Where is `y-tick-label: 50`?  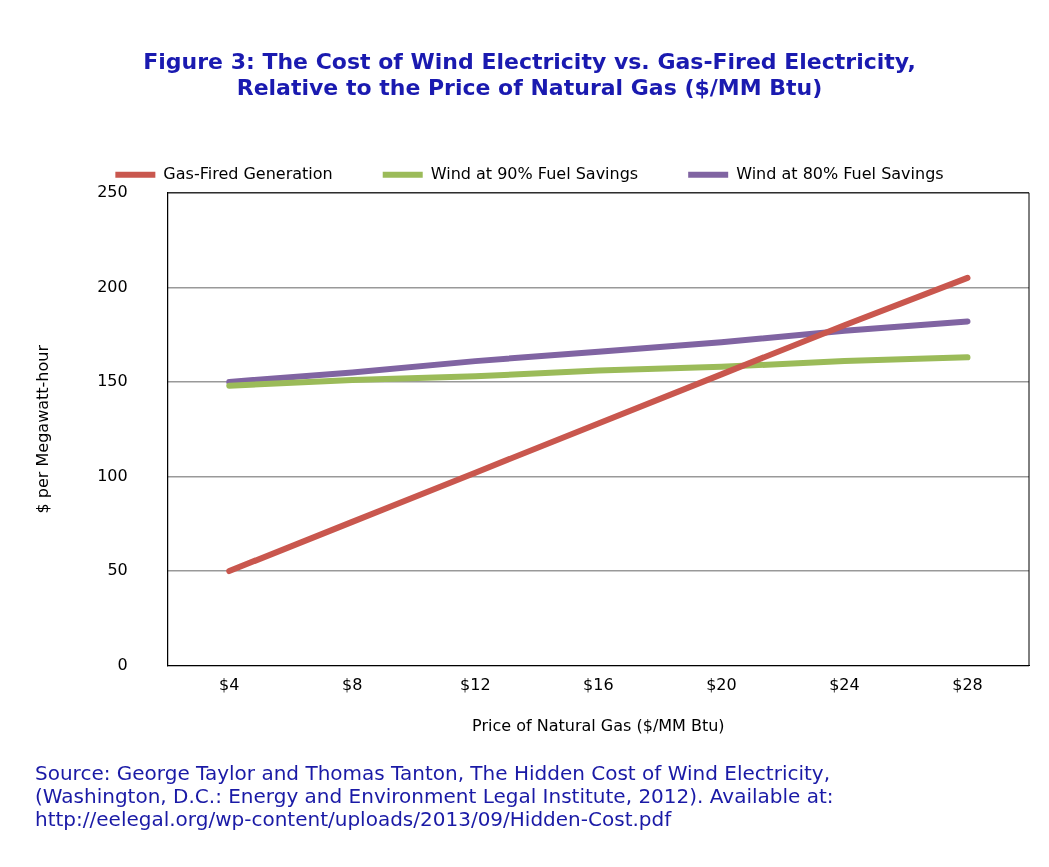 y-tick-label: 50 is located at coordinates (117, 570).